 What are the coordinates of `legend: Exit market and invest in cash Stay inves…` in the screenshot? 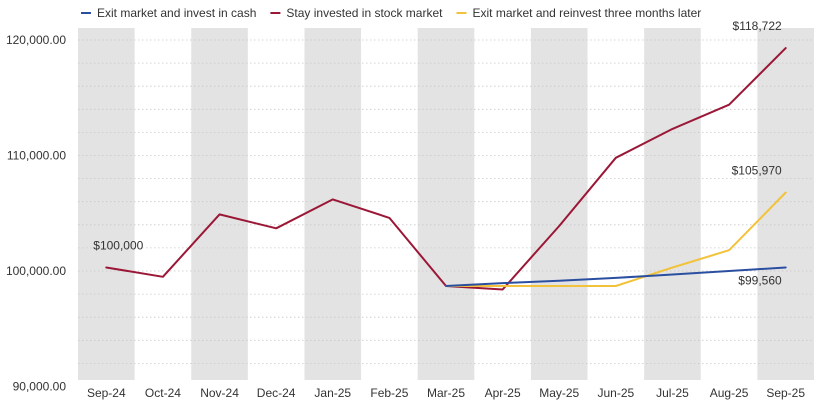 It's located at (391, 13).